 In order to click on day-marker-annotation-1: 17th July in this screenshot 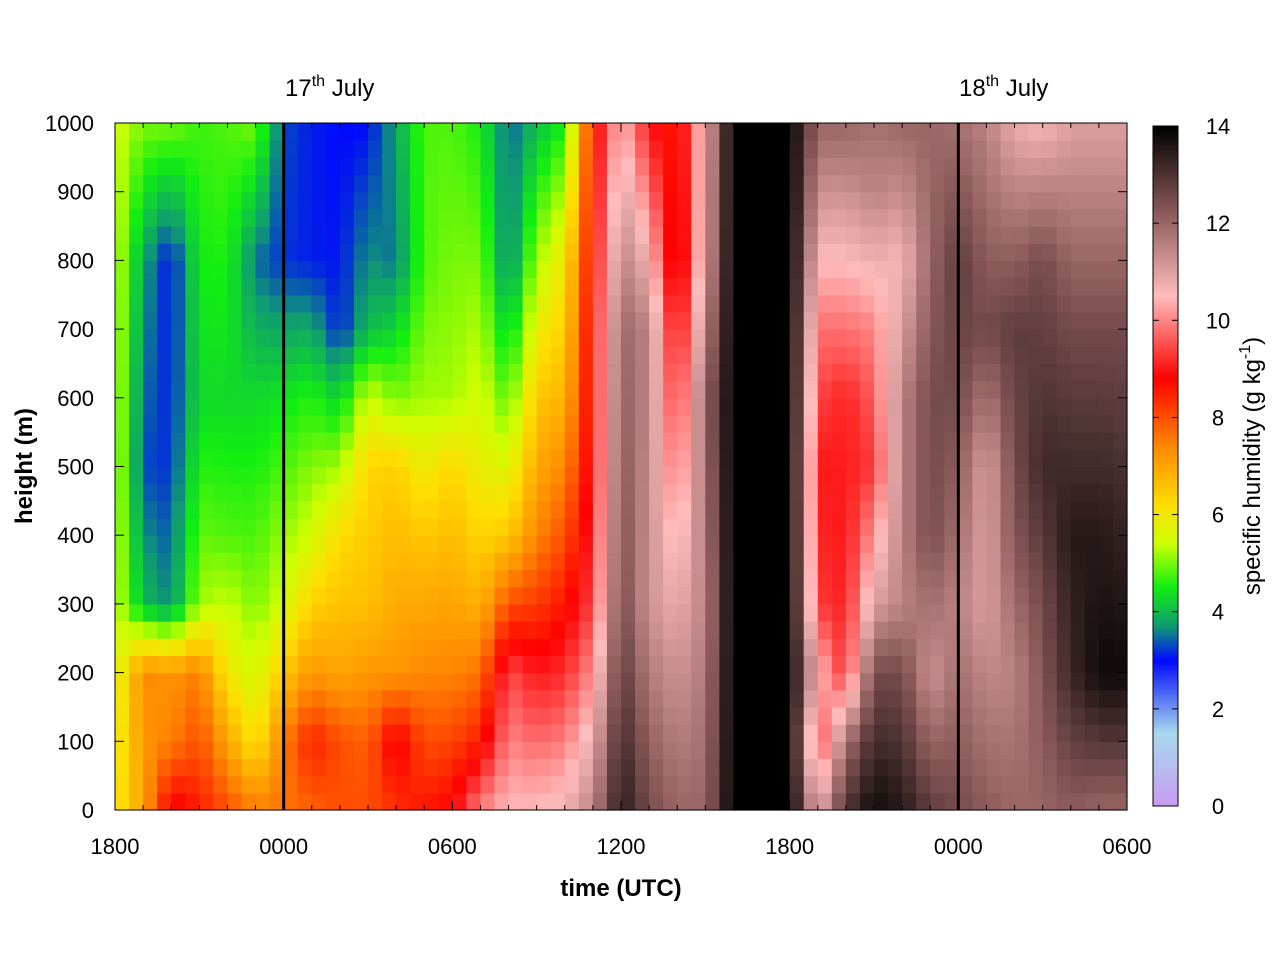, I will do `click(329, 87)`.